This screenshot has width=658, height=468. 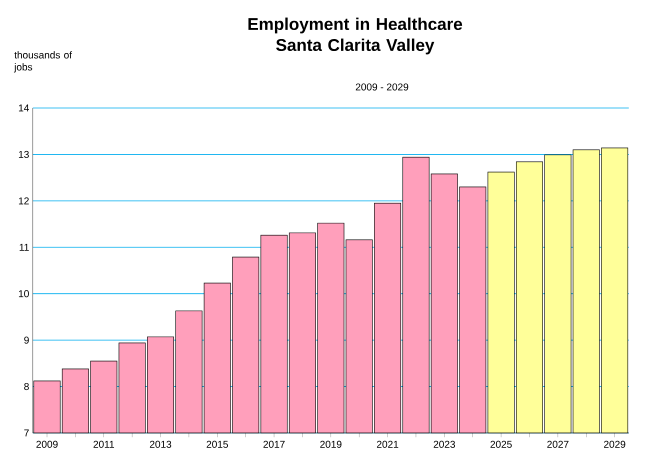 I want to click on y-axis-title: thousands of jobs, so click(x=43, y=62).